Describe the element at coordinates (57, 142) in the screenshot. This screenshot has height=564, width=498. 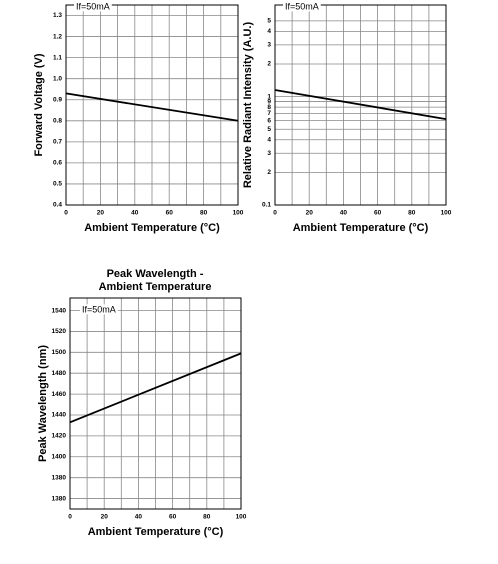
I see `y-tick-label: 0.7` at that location.